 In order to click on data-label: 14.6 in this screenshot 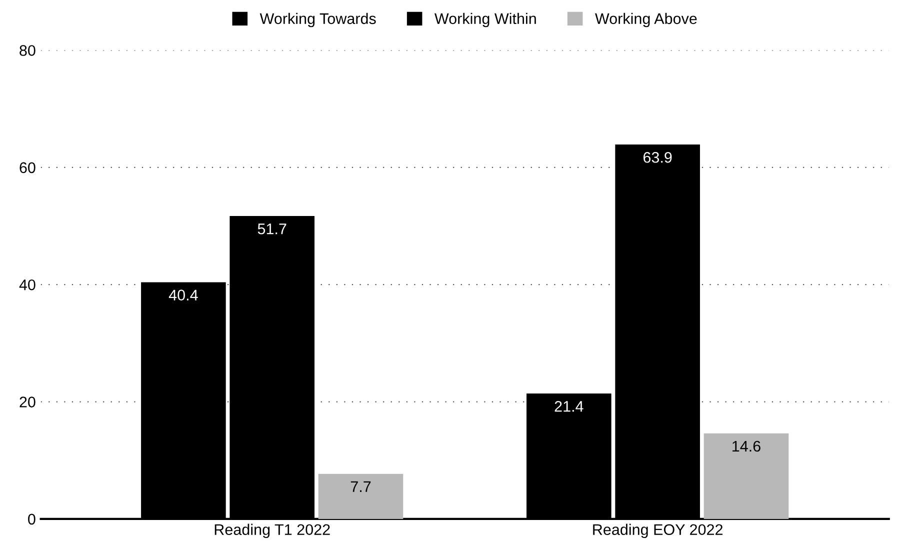, I will do `click(746, 446)`.